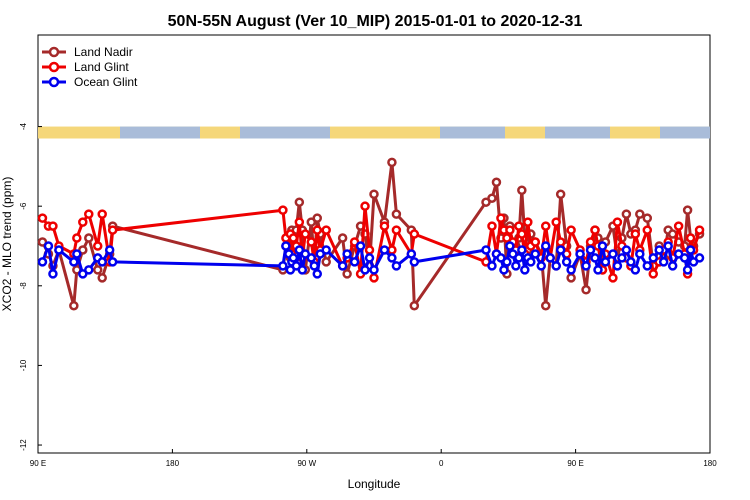 The width and height of the screenshot is (750, 500). Describe the element at coordinates (441, 463) in the screenshot. I see `x-tick-label: 0` at that location.